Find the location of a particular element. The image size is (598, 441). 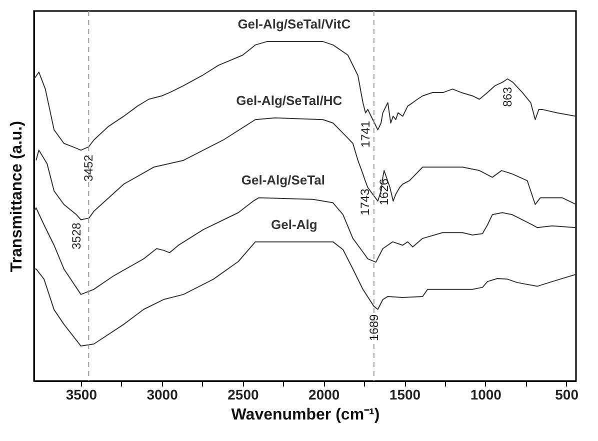

x-tick-label: 1500 is located at coordinates (405, 394).